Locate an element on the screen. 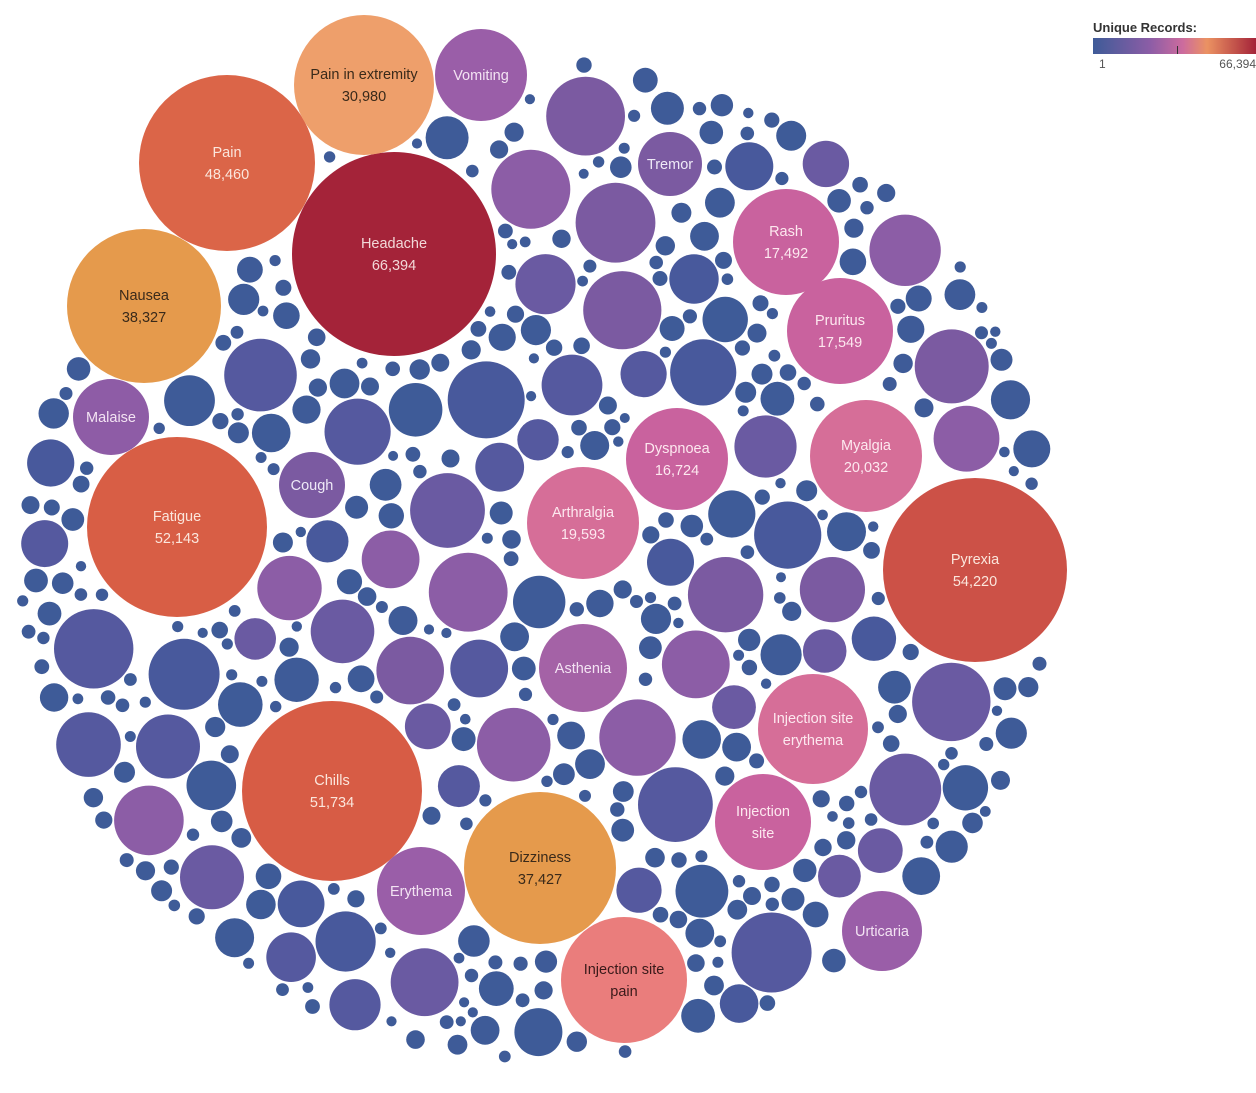 Image resolution: width=1256 pixels, height=1093 pixels. bubble-urticaria: Urticaria is located at coordinates (882, 931).